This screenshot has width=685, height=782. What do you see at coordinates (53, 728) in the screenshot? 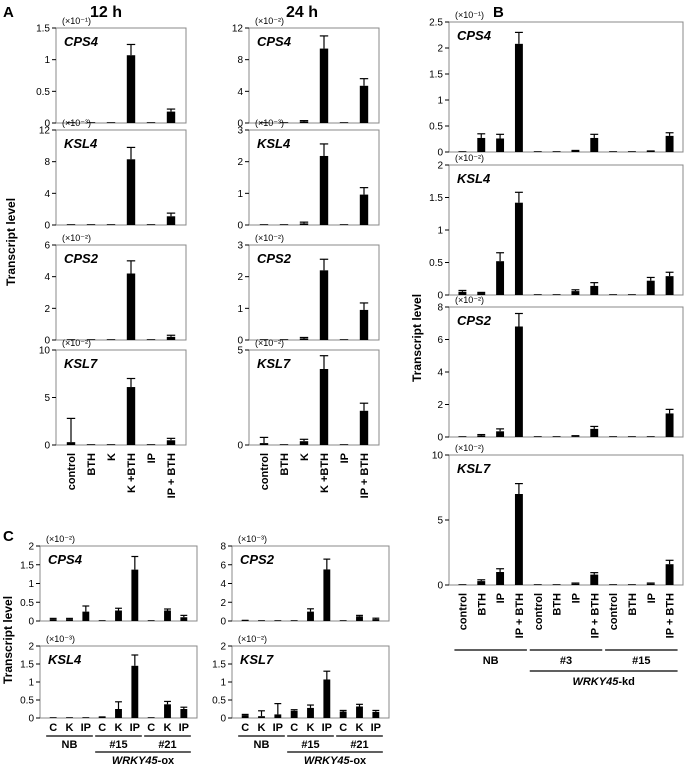
I see `panel-c-category-label: C` at bounding box center [53, 728].